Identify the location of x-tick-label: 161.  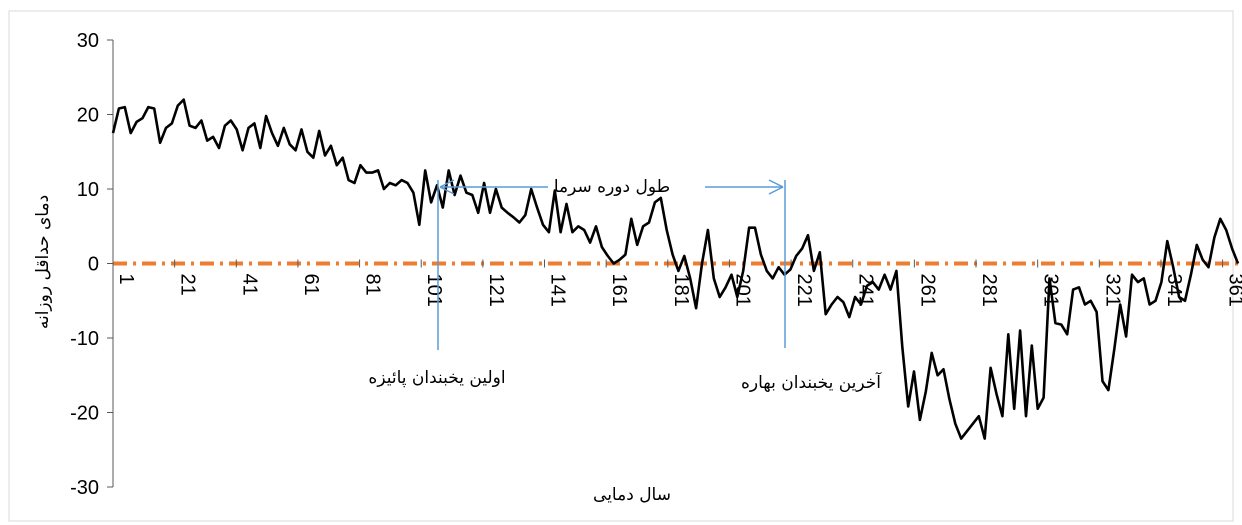
(619, 290).